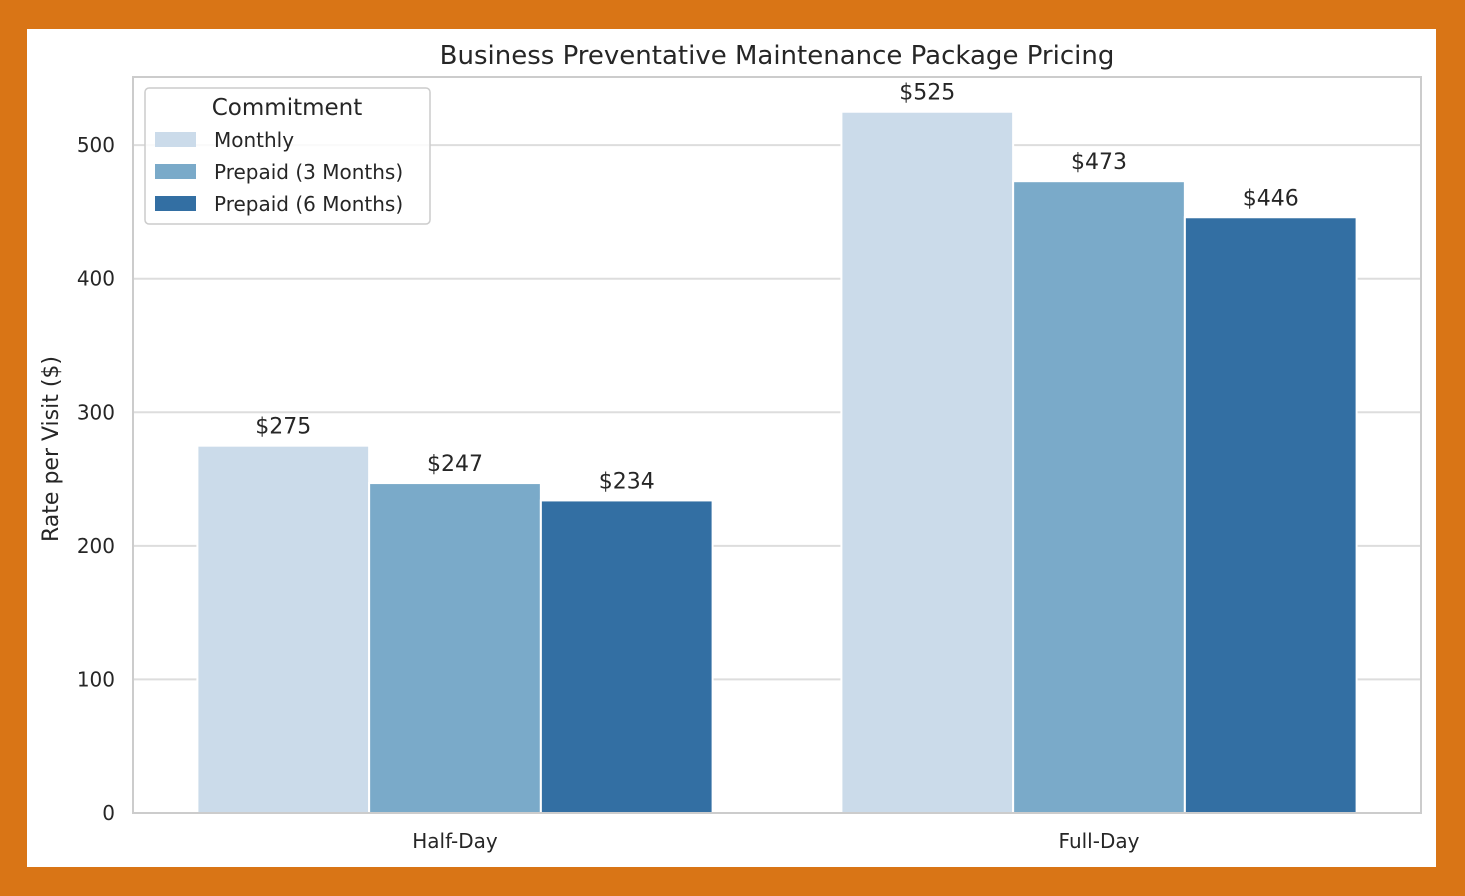 The image size is (1465, 896). What do you see at coordinates (96, 279) in the screenshot?
I see `y-tick-label: 400` at bounding box center [96, 279].